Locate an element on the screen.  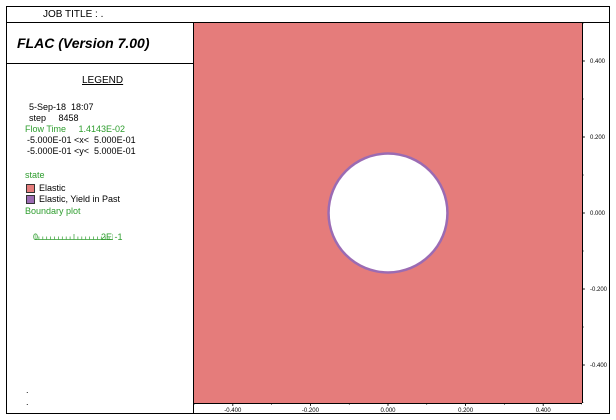
elastic-swatch is located at coordinates (30, 188).